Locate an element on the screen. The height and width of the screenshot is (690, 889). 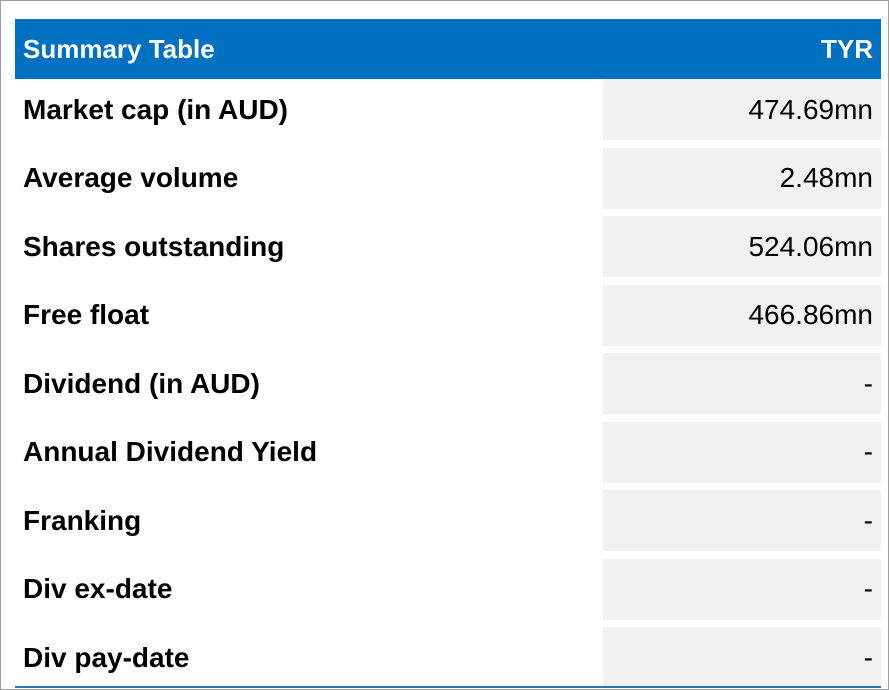
row-value-annual-dividend-yield: - is located at coordinates (742, 452).